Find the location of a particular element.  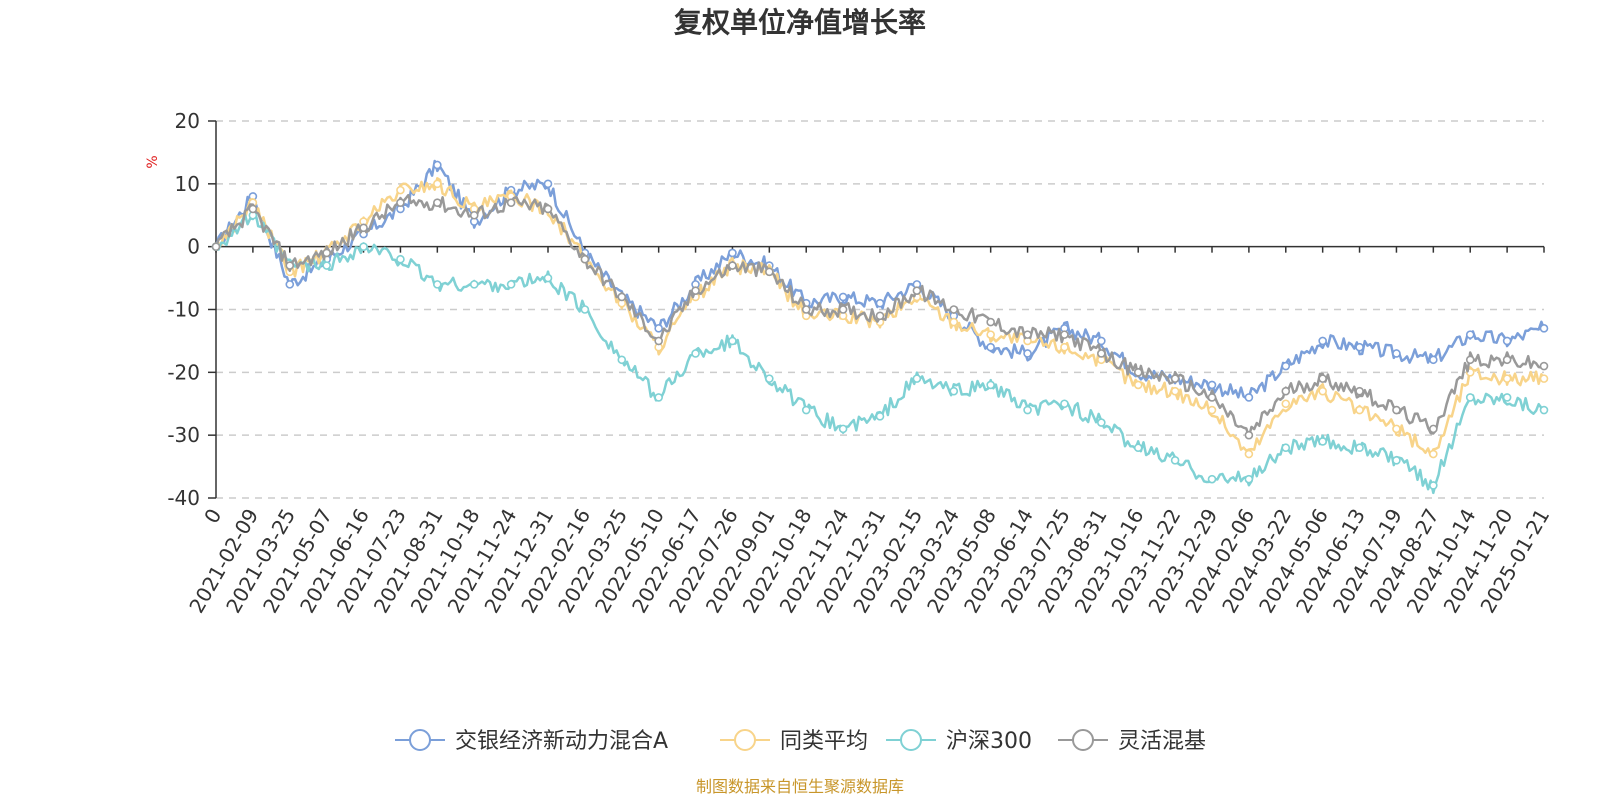

y-tick-label: 10 is located at coordinates (187, 184).